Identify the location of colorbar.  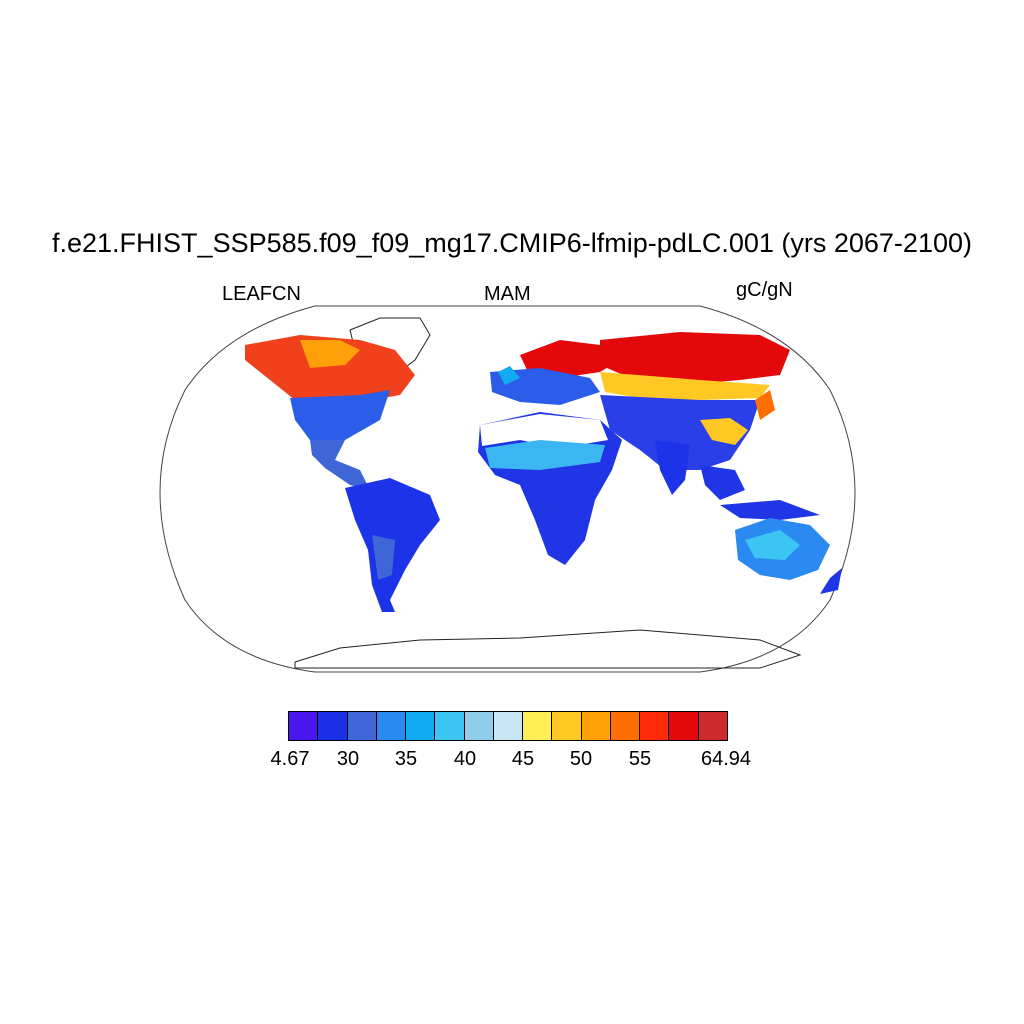
(508, 726).